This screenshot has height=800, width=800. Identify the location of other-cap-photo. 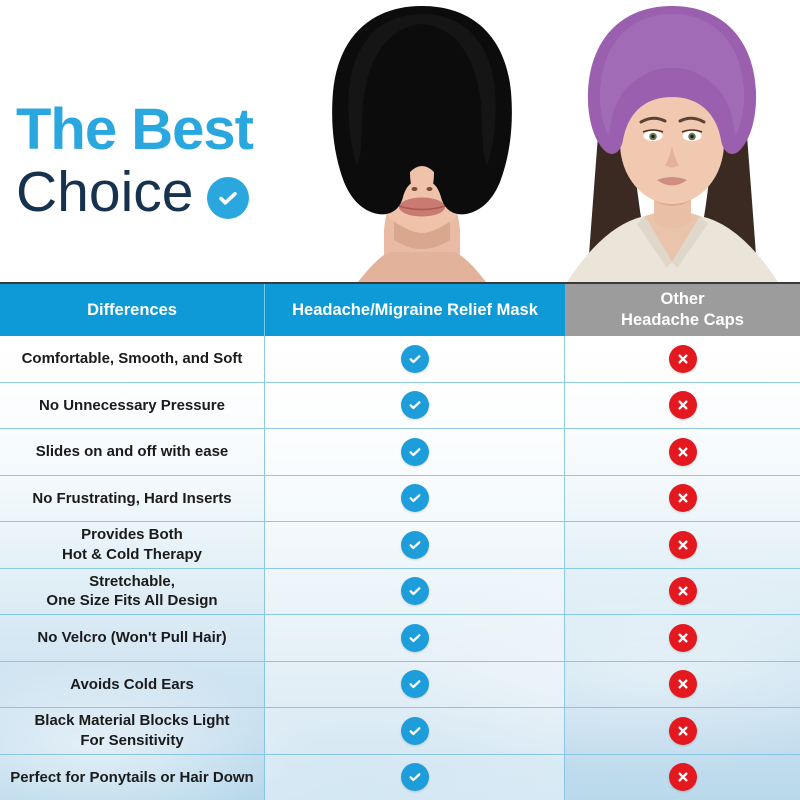
(672, 144).